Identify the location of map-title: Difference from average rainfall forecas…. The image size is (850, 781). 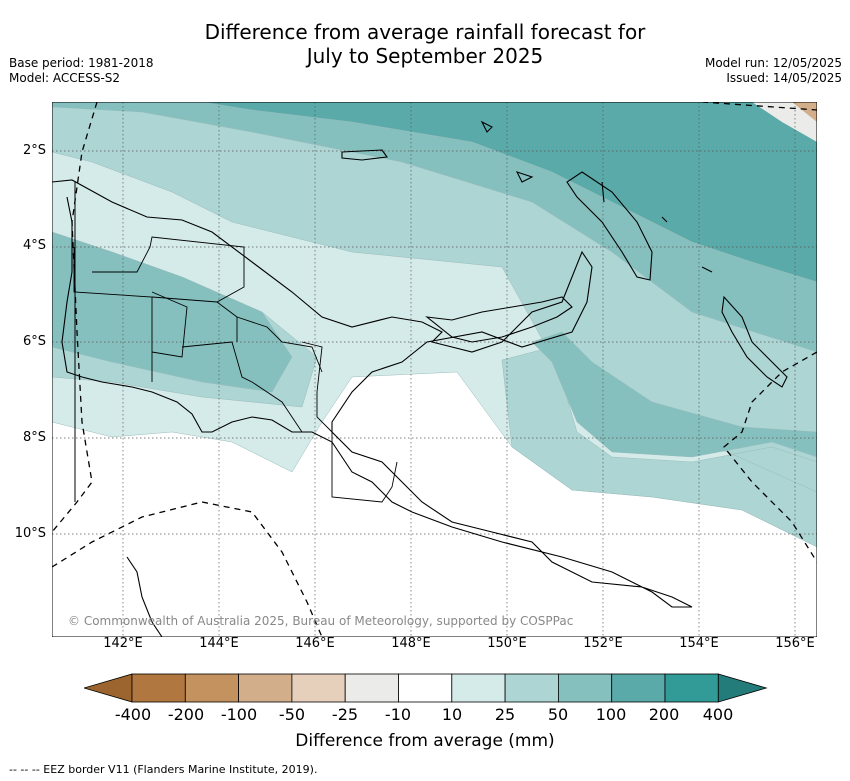
(425, 44).